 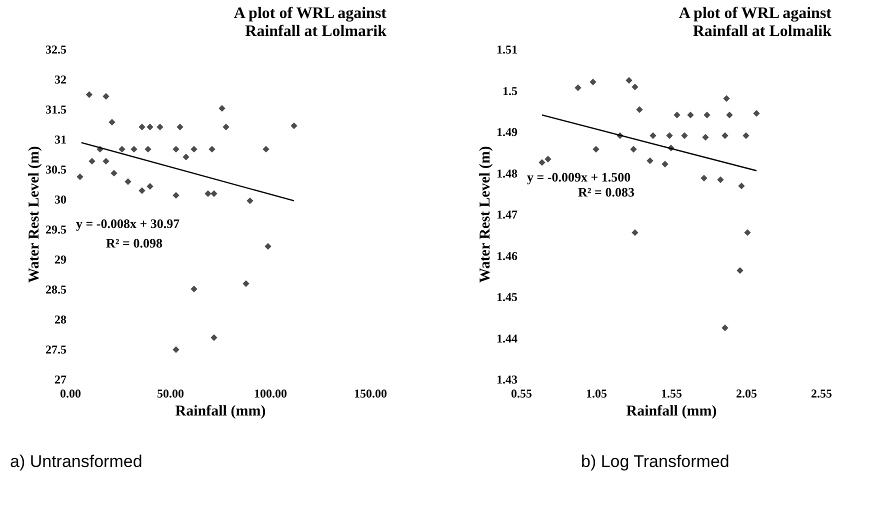 What do you see at coordinates (746, 393) in the screenshot?
I see `x-tick-label: 2.05` at bounding box center [746, 393].